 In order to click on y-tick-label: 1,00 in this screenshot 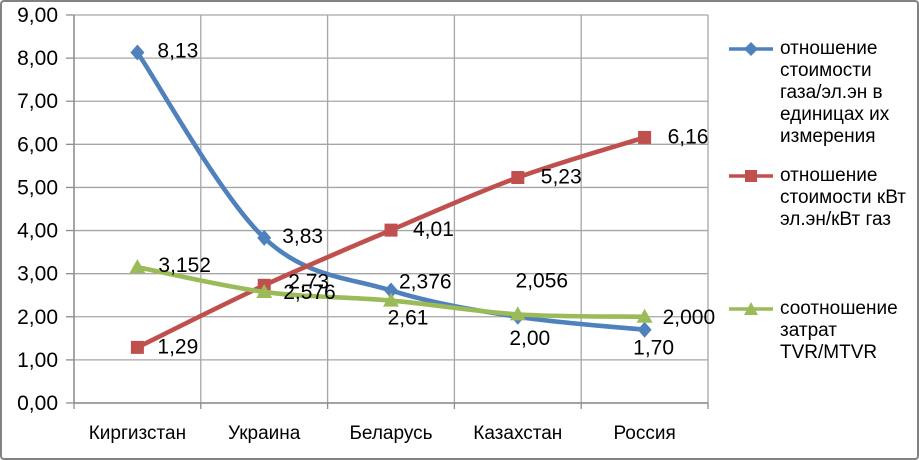, I will do `click(37, 360)`.